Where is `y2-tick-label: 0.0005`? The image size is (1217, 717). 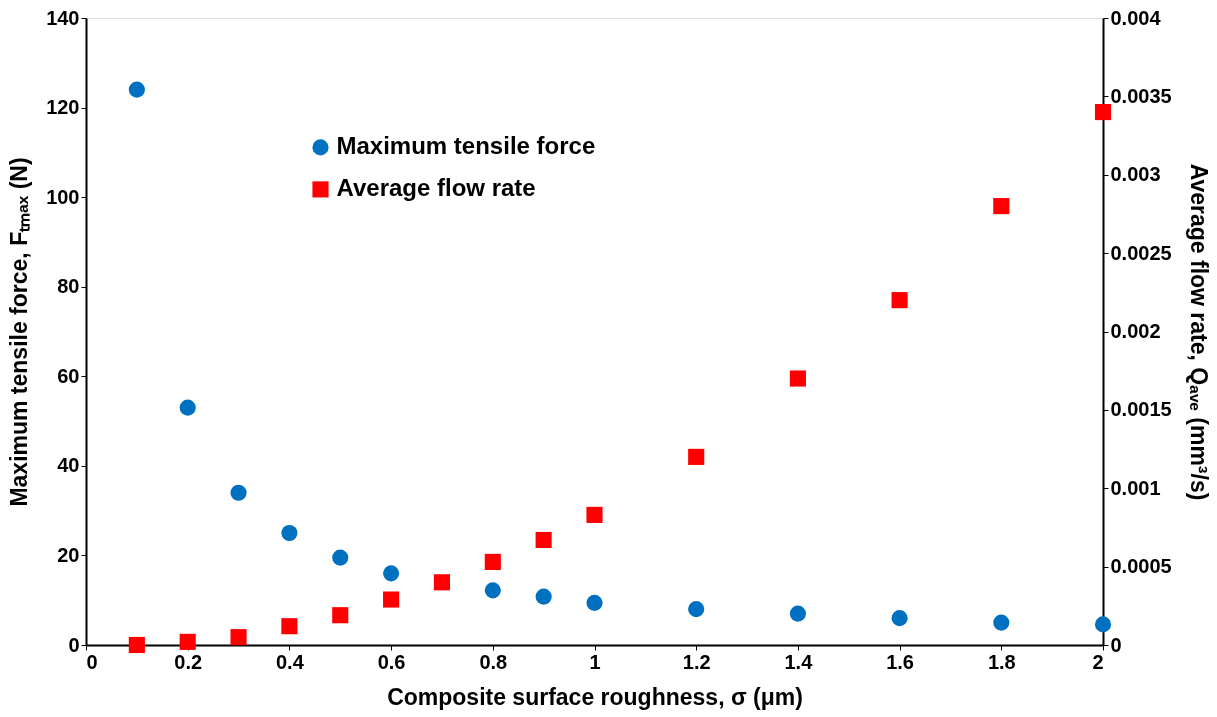 y2-tick-label: 0.0005 is located at coordinates (1141, 566).